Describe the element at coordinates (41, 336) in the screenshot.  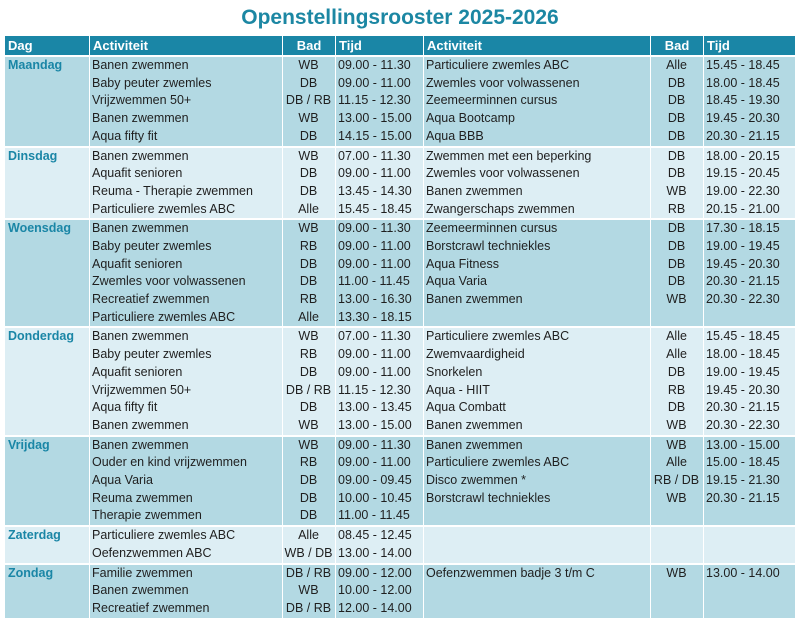
I see `day-label: Donderdag` at that location.